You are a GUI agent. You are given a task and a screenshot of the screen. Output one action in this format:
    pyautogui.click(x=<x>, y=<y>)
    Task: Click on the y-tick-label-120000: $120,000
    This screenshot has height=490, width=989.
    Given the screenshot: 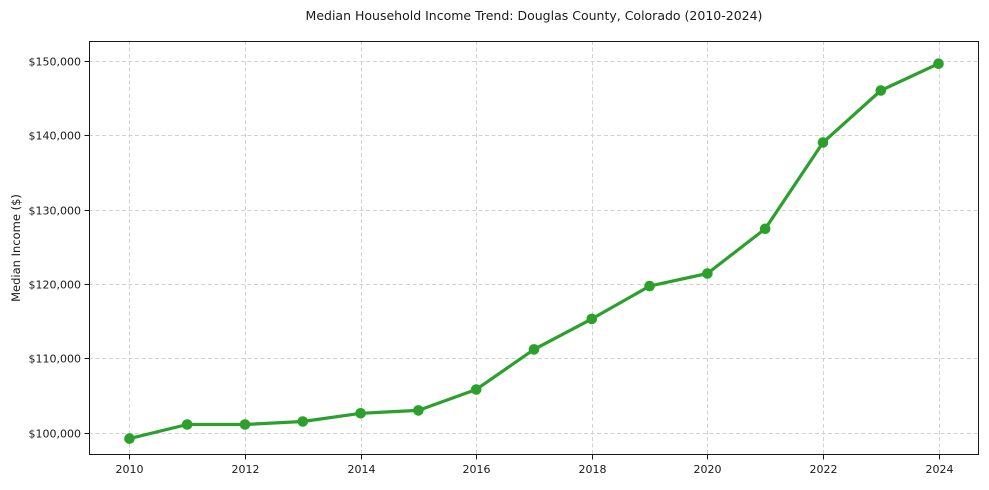 What is the action you would take?
    pyautogui.click(x=55, y=285)
    